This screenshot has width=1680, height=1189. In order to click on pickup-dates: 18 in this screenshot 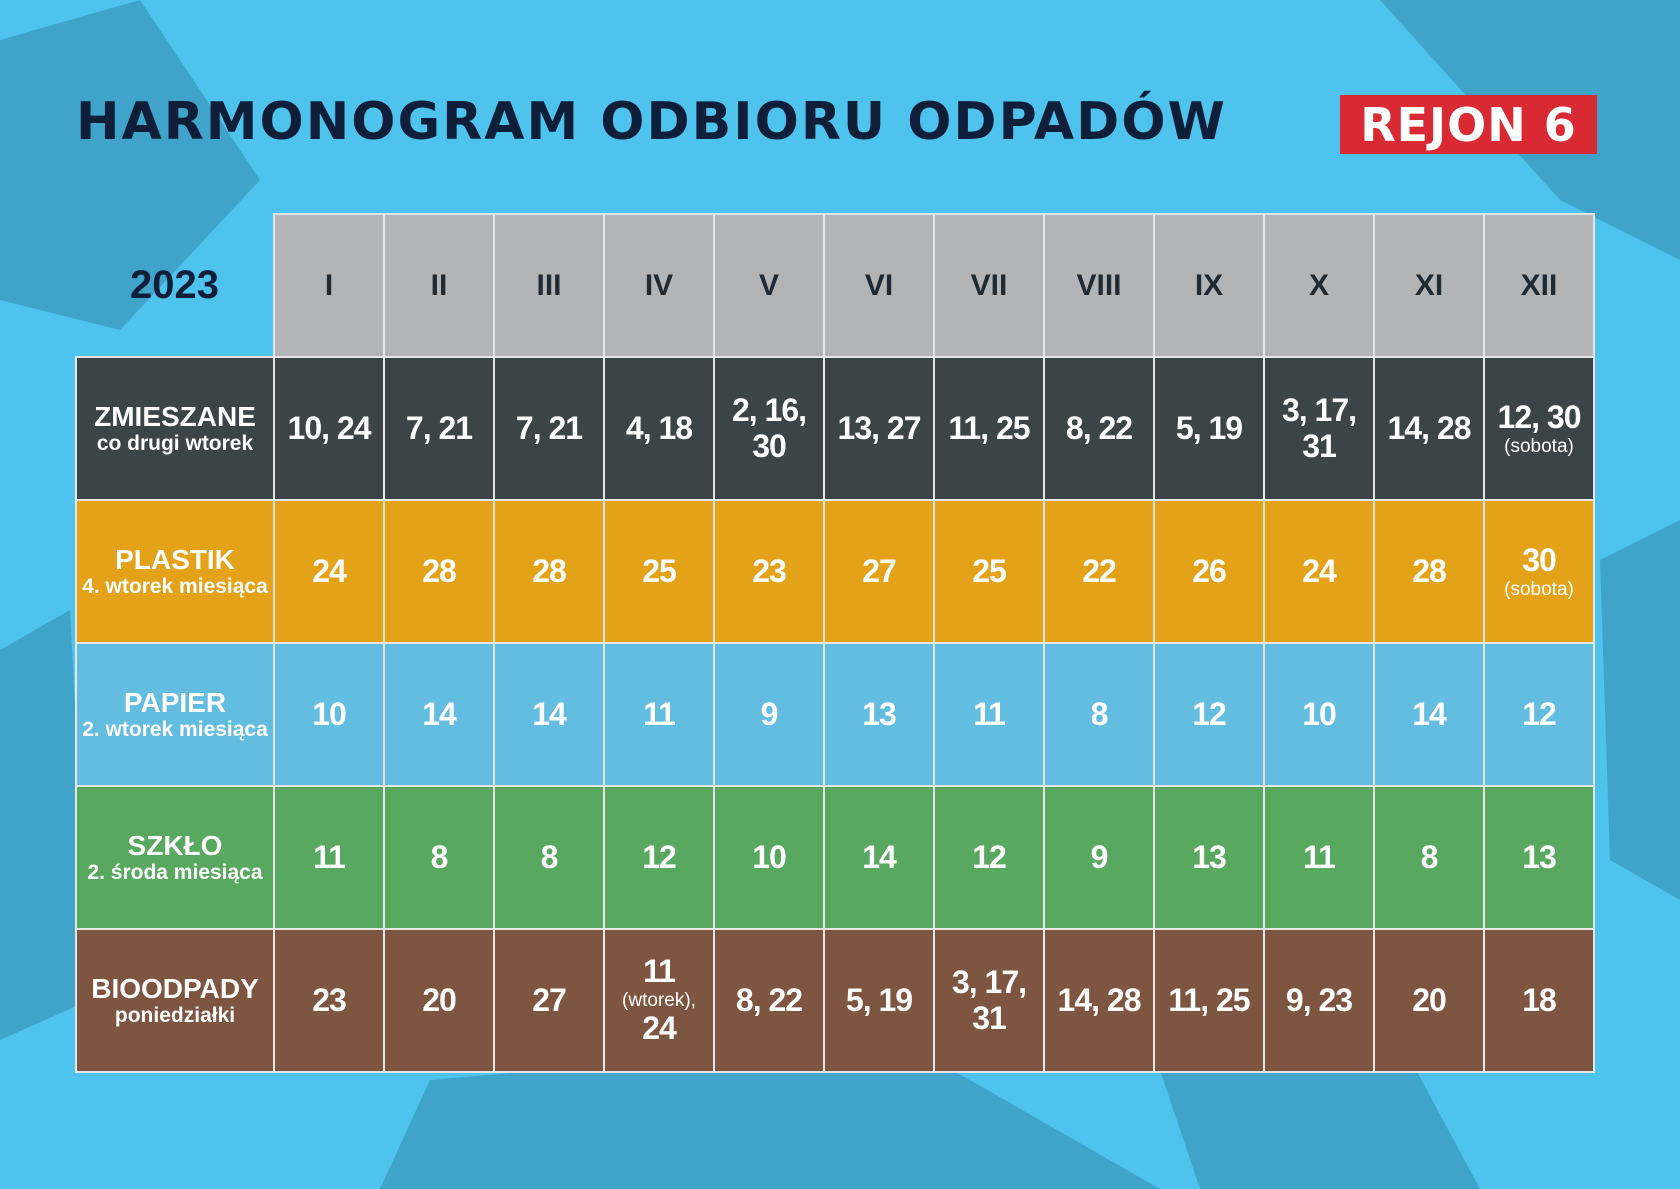, I will do `click(1539, 999)`.